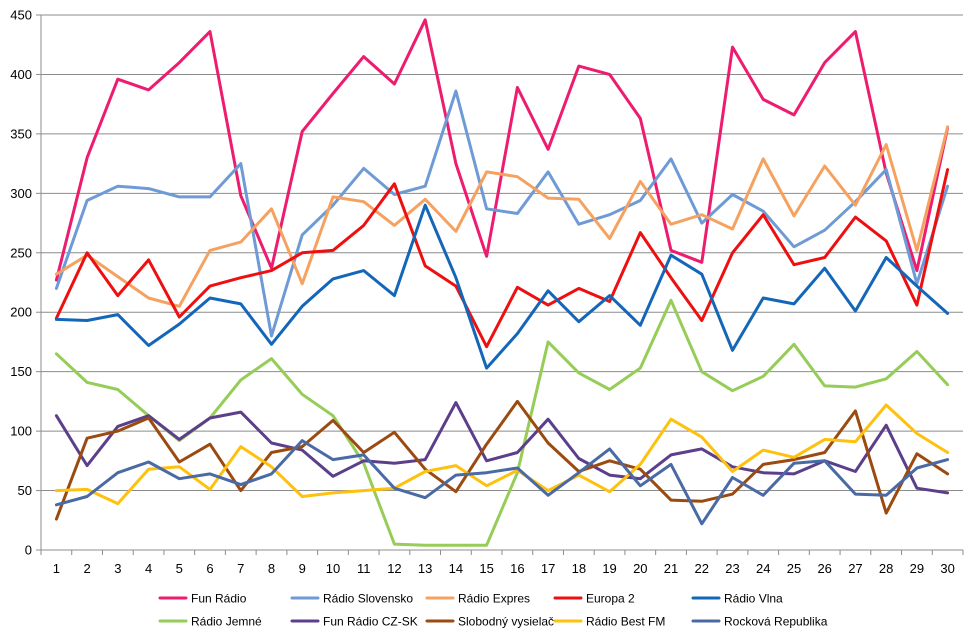  Describe the element at coordinates (21, 15) in the screenshot. I see `y-tick-label: 450` at that location.